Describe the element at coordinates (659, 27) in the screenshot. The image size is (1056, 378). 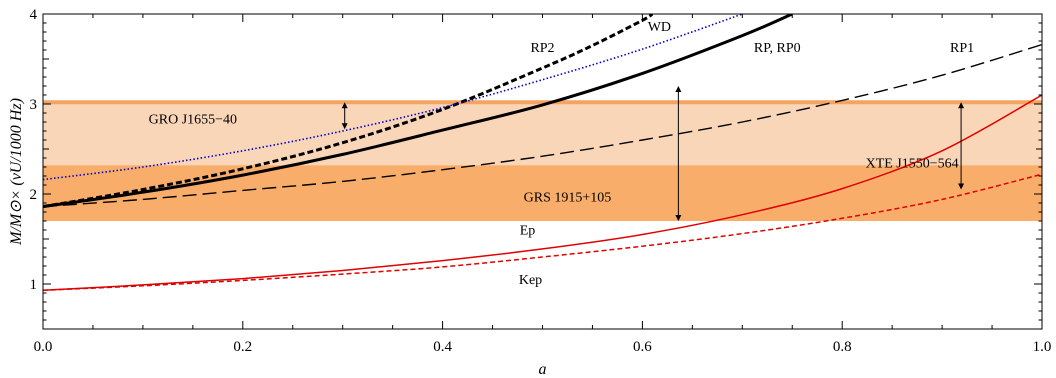
I see `series-label-1: WD` at that location.